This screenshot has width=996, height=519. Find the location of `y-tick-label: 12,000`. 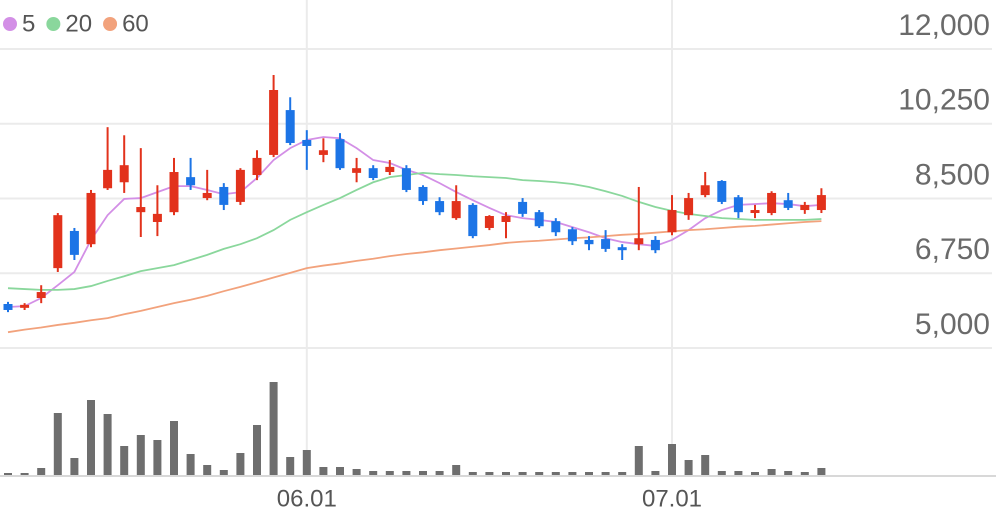

y-tick-label: 12,000 is located at coordinates (944, 25).